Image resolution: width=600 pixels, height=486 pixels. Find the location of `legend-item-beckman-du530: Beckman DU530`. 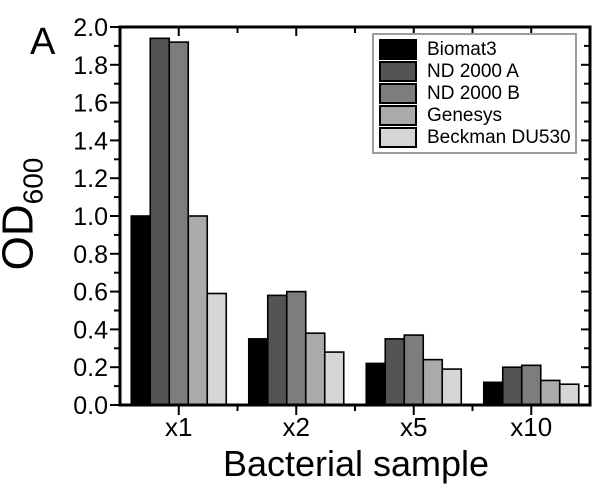

legend-item-beckman-du530: Beckman DU530 is located at coordinates (475, 138).